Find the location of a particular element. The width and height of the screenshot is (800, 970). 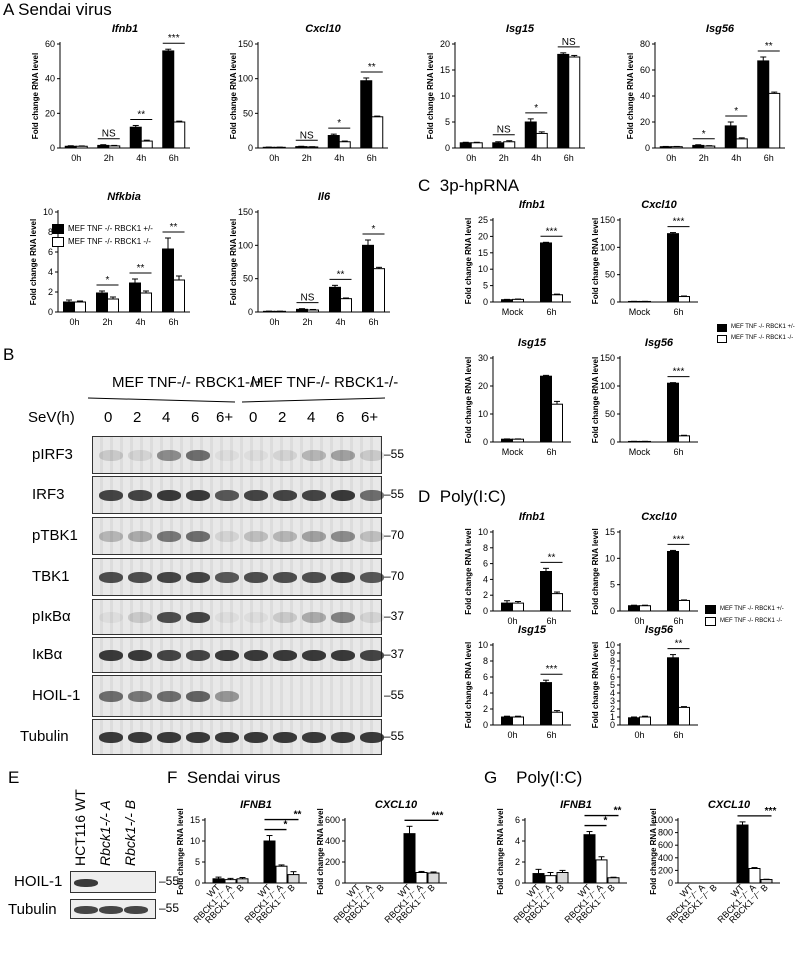

wb-row-label: Tubulin is located at coordinates (44, 736).